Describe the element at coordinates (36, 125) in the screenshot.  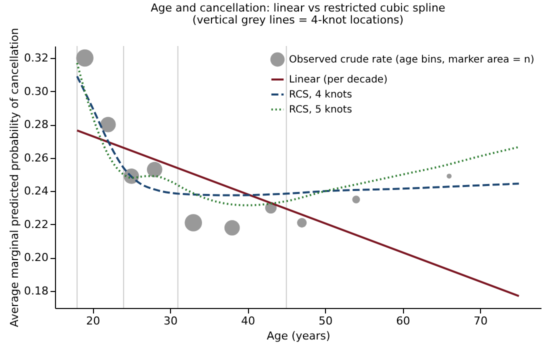
I see `y-tick-label: 0.28` at that location.